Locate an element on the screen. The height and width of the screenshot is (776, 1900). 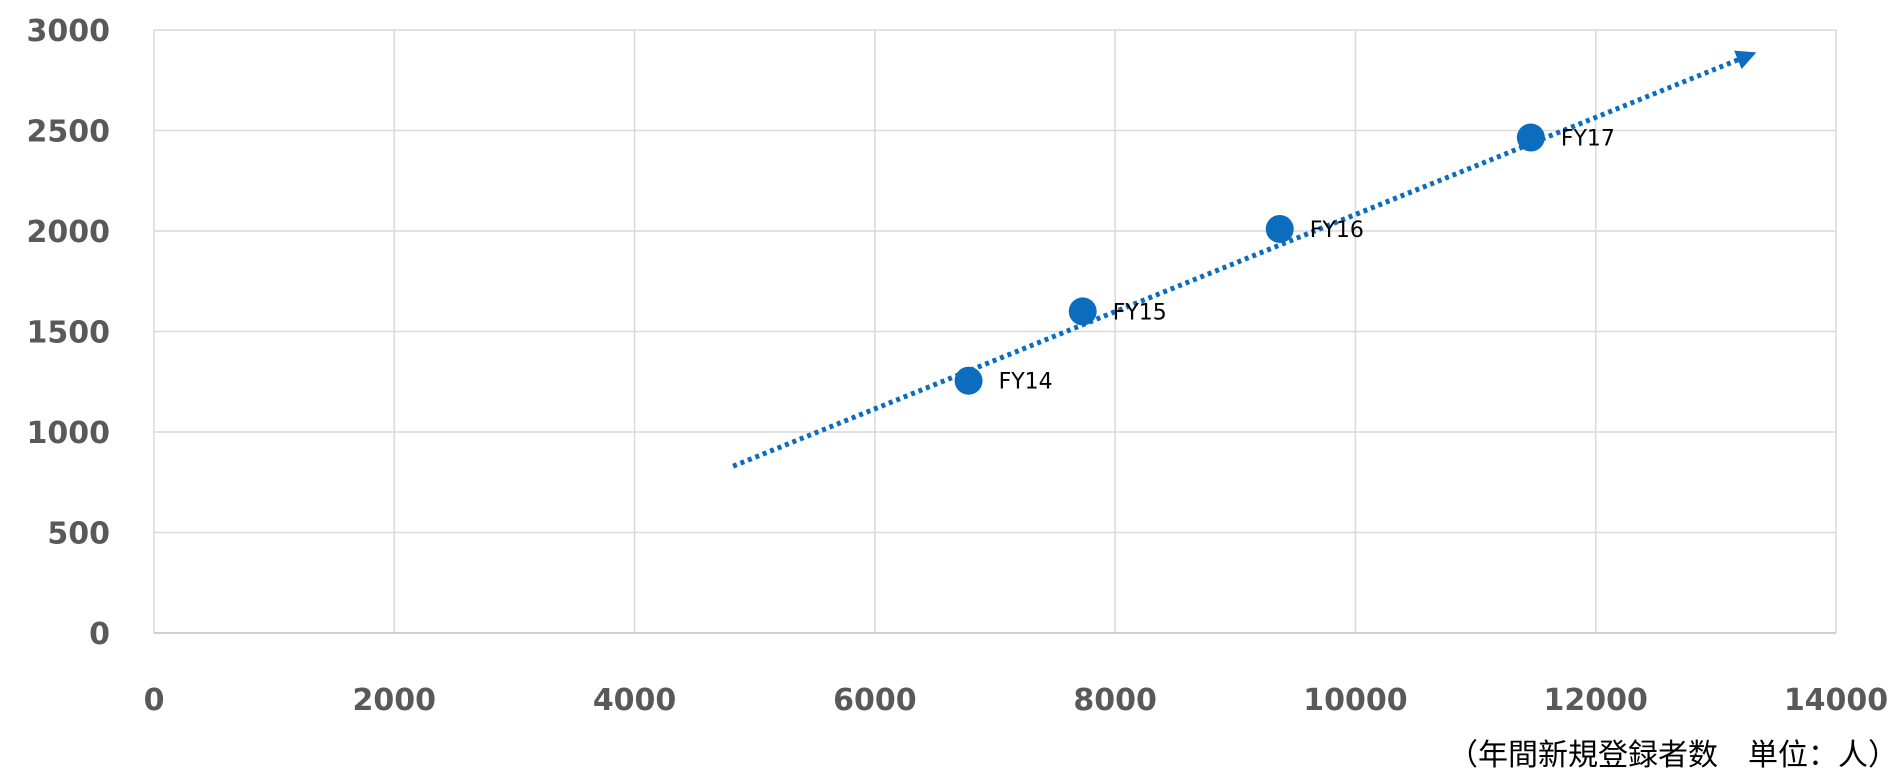
x-tick-label: 6000 is located at coordinates (875, 700).